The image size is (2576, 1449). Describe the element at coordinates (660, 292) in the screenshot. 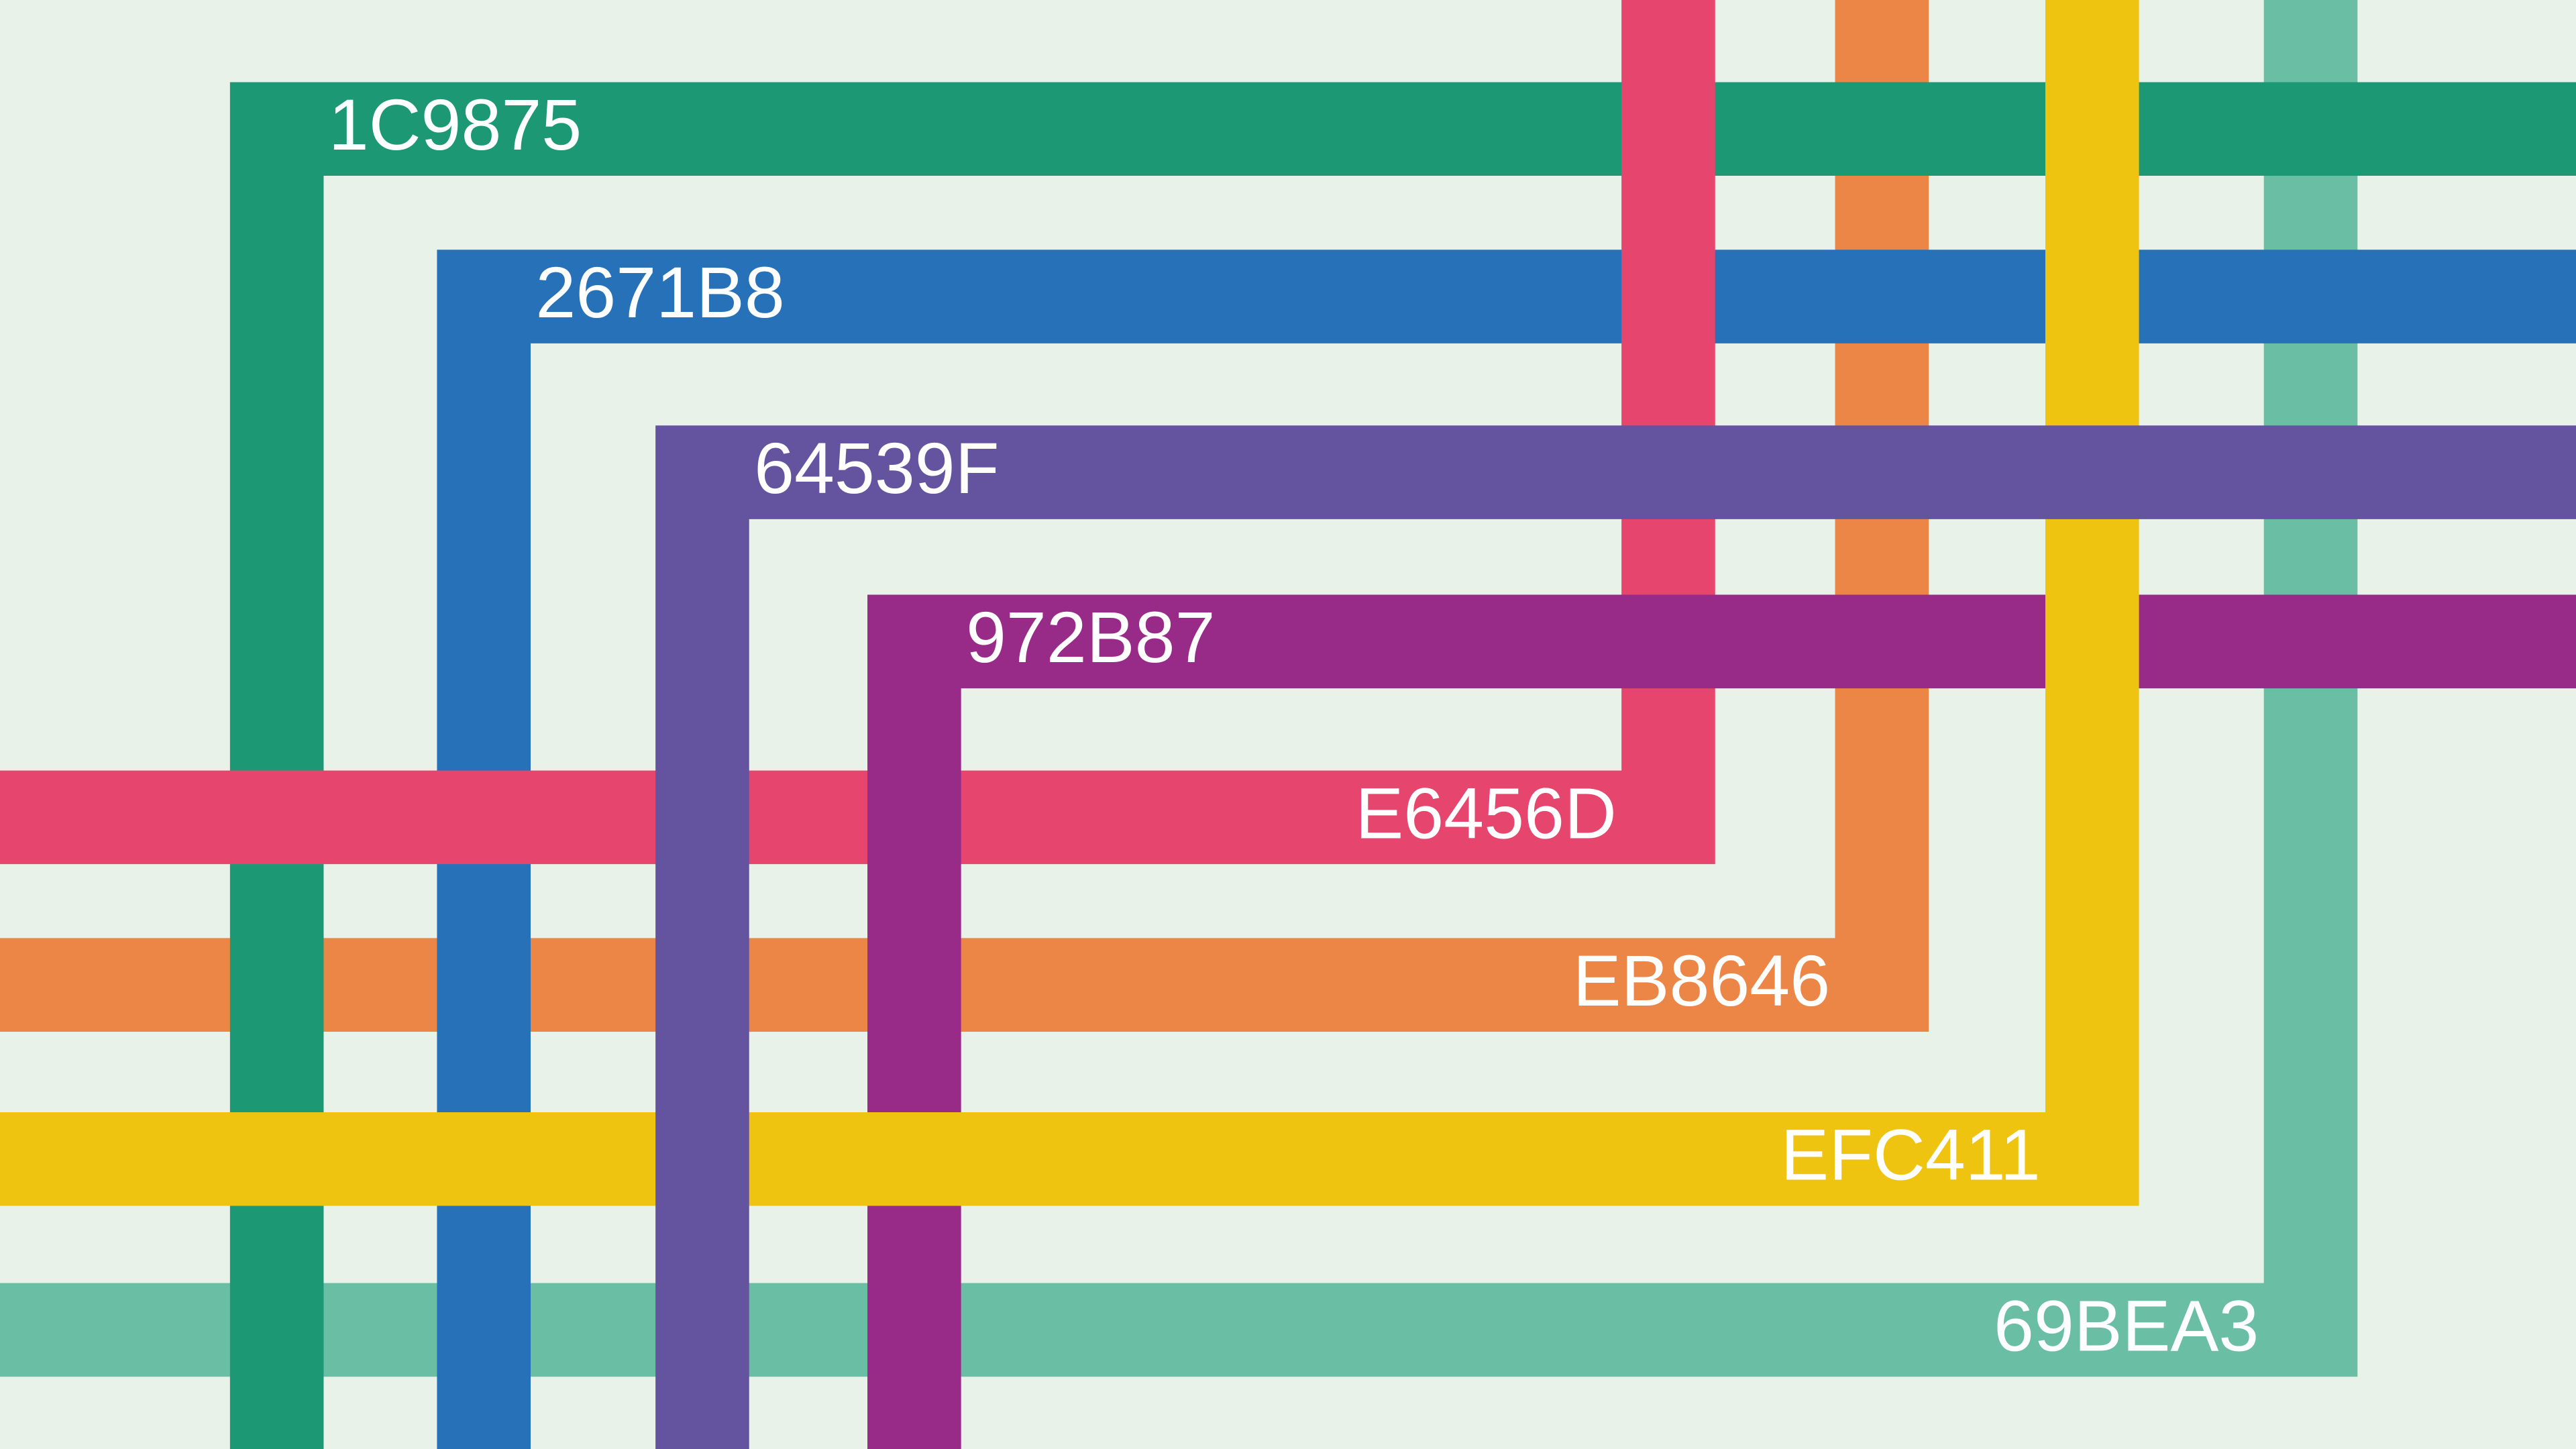

I see `color-label: 2671B8` at that location.